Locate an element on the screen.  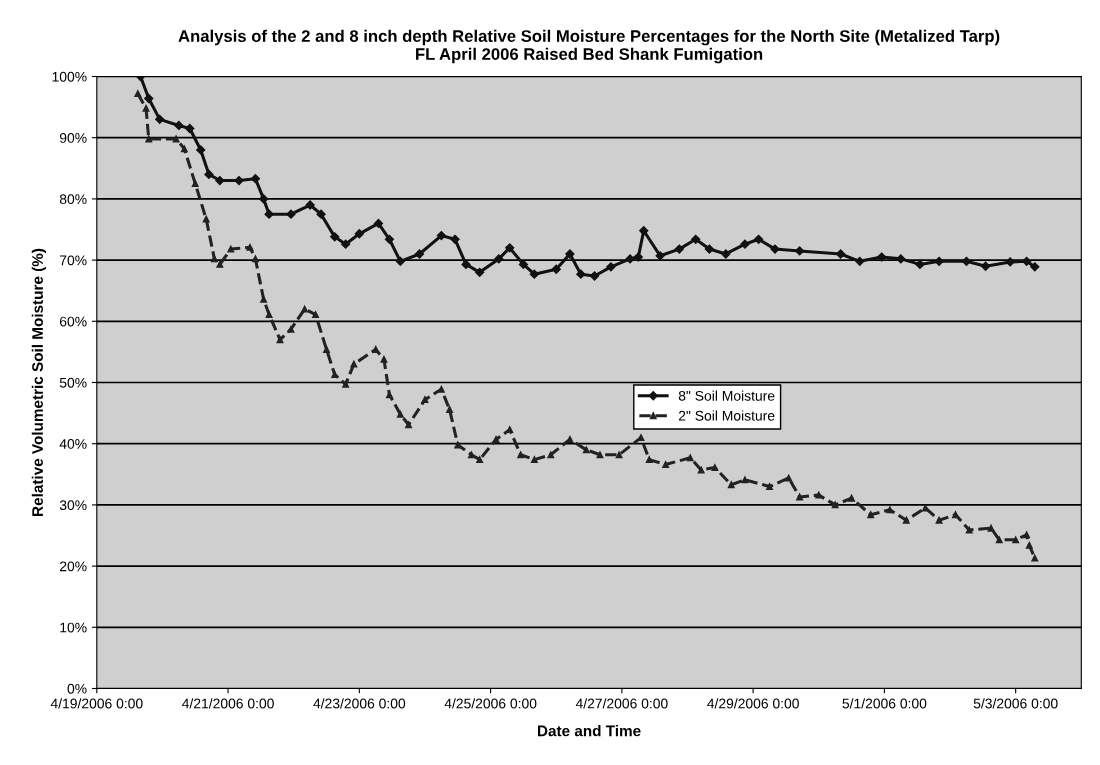
y-axis-title: Relative Volumetric Soil Moisture (%) is located at coordinates (38, 382).